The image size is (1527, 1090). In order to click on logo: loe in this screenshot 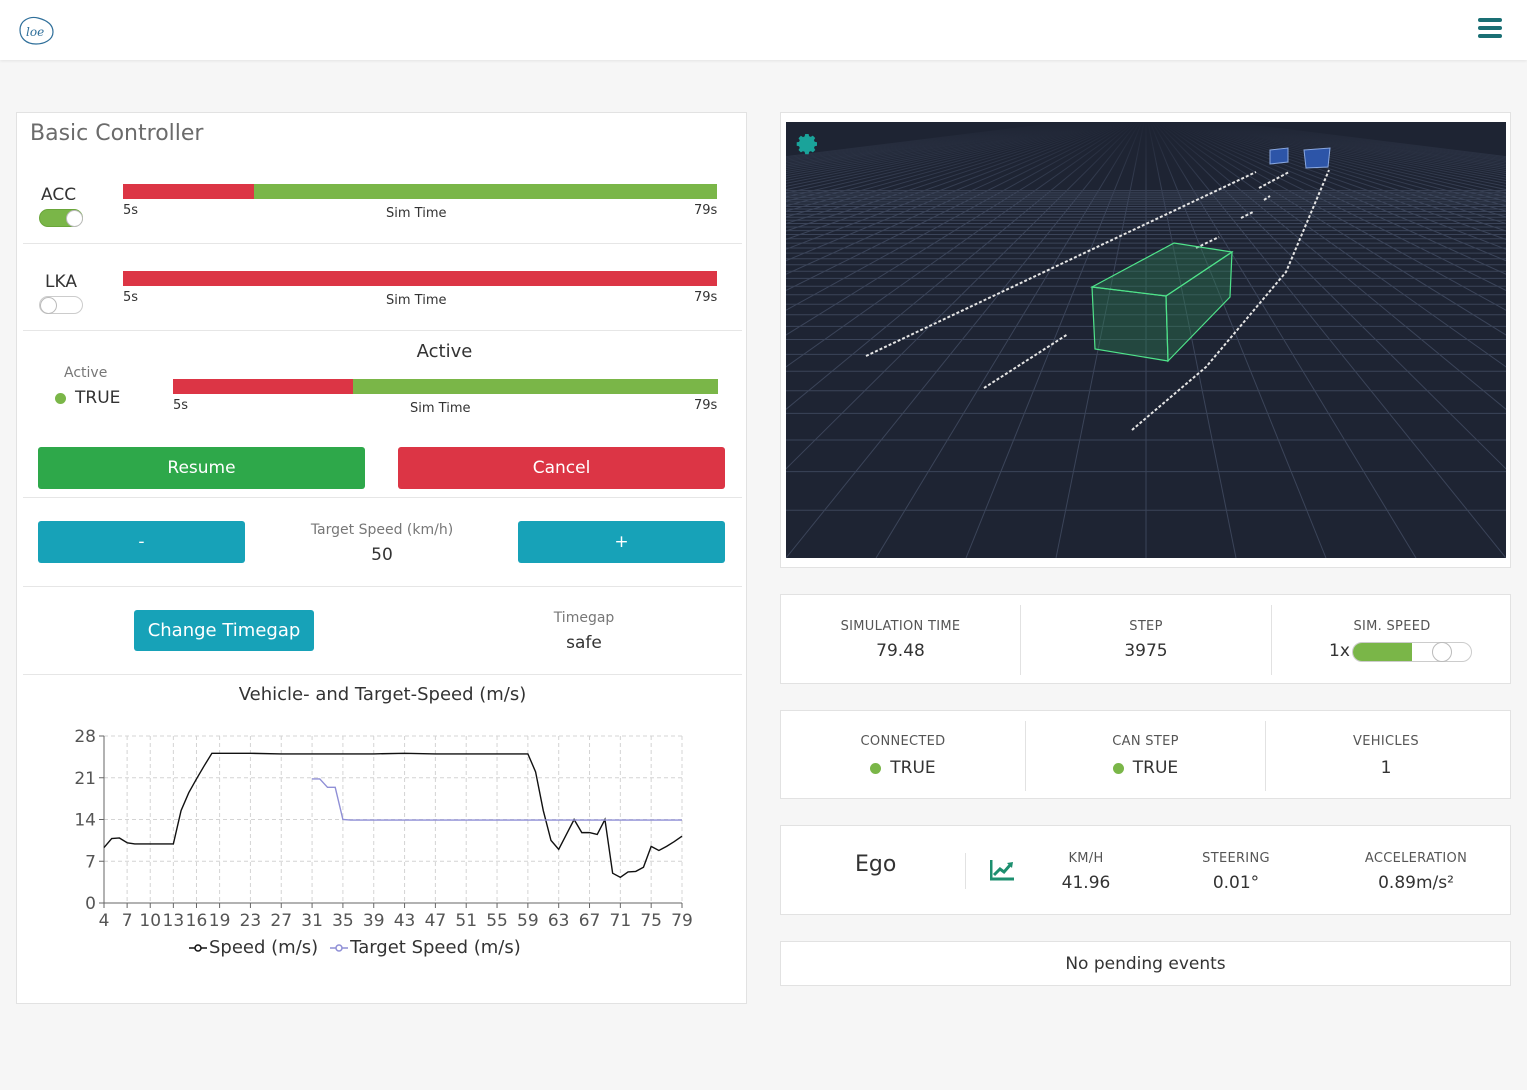, I will do `click(36, 30)`.